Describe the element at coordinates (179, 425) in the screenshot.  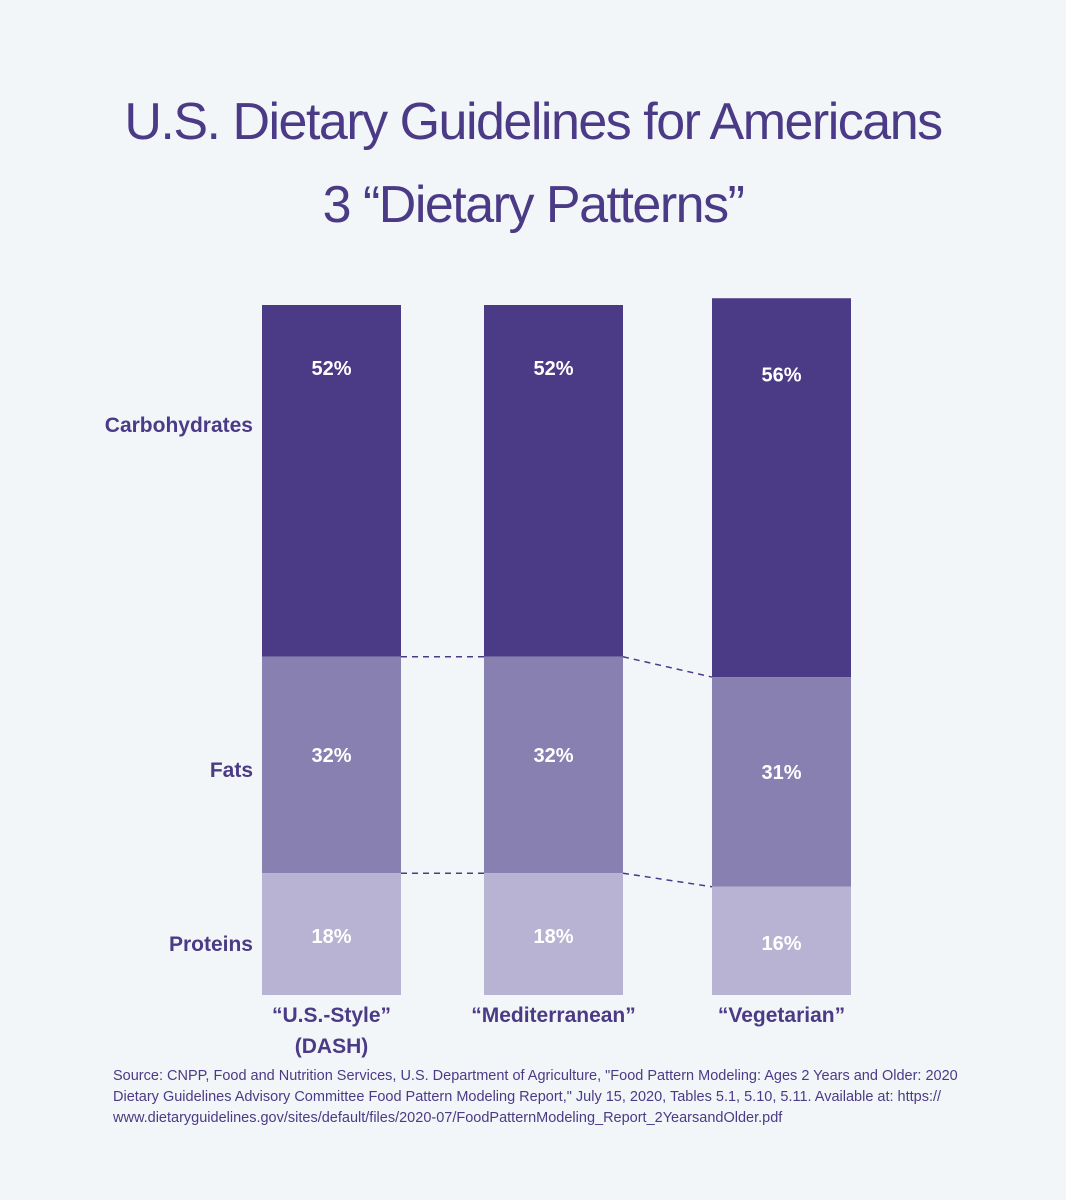
I see `series-label-carbohydrates: Carbohydrates` at that location.